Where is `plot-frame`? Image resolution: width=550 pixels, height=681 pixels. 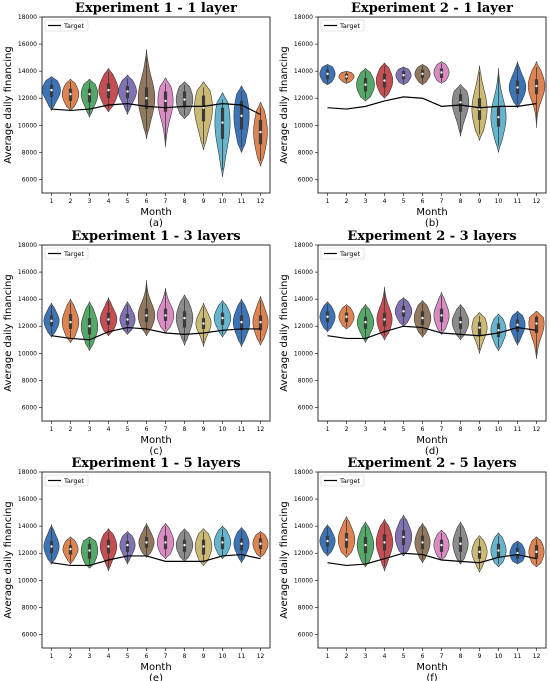 plot-frame is located at coordinates (432, 333).